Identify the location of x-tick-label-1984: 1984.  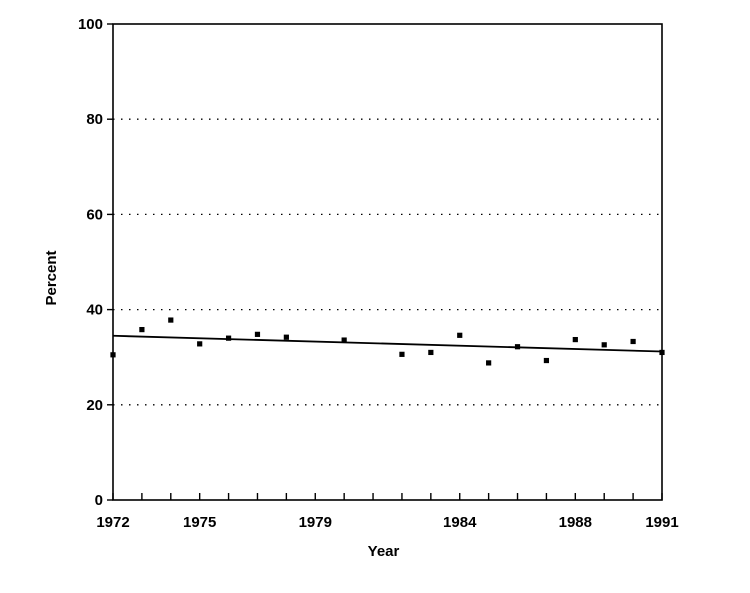
(460, 522).